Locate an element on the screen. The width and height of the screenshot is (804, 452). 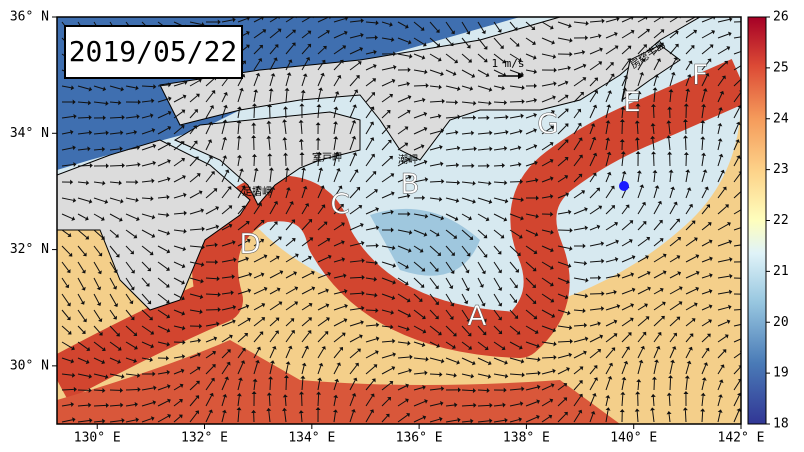
y-tick-label: 36° N is located at coordinates (29, 17).